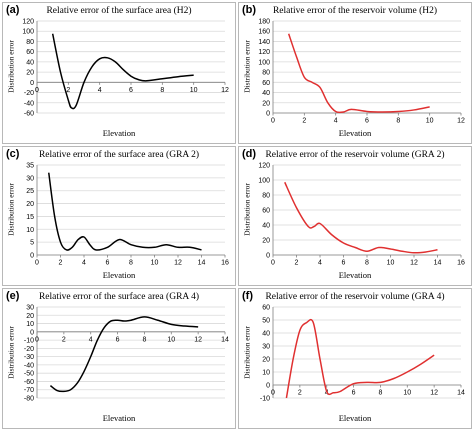 Image resolution: width=474 pixels, height=431 pixels. I want to click on chart-svg: 0 20 40 60 80 100 120 140 160 180 0 2 4 6 8 10 12, so click(361, 72).